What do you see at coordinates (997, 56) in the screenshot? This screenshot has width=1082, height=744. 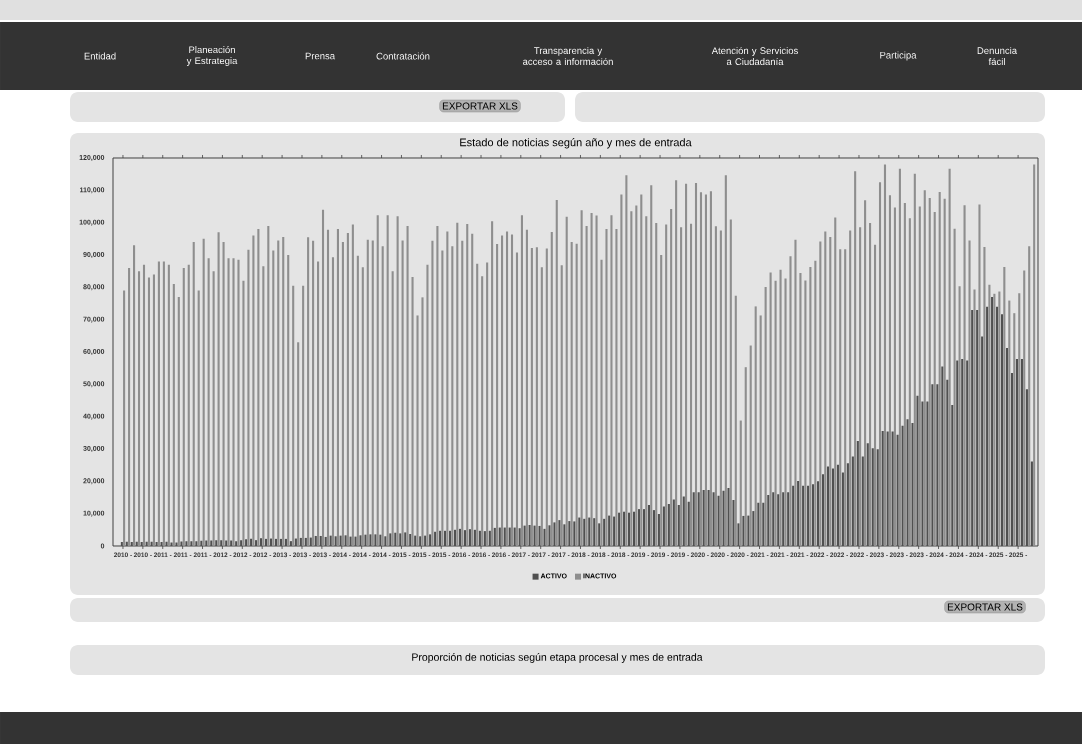 I see `text: Denuncia fácil` at bounding box center [997, 56].